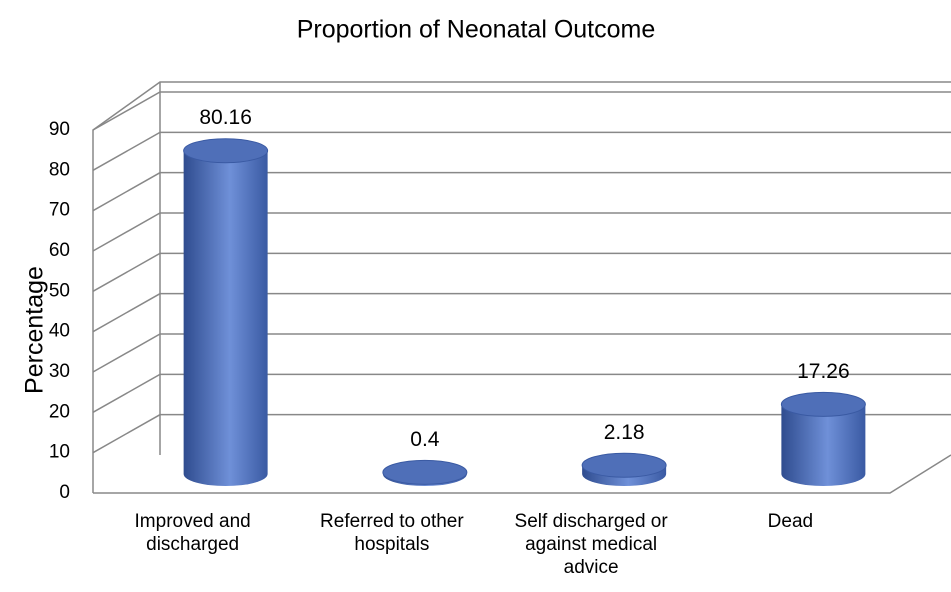 The width and height of the screenshot is (951, 592). What do you see at coordinates (59, 371) in the screenshot?
I see `y-tick-label: 30` at bounding box center [59, 371].